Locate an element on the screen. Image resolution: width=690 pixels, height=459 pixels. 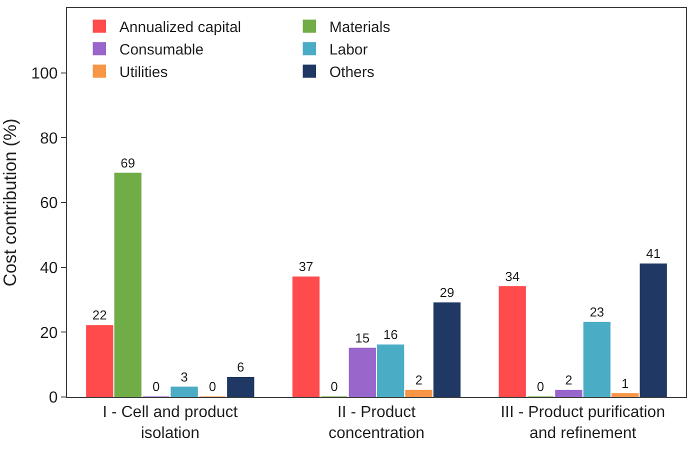
data-label: 41 is located at coordinates (653, 254).